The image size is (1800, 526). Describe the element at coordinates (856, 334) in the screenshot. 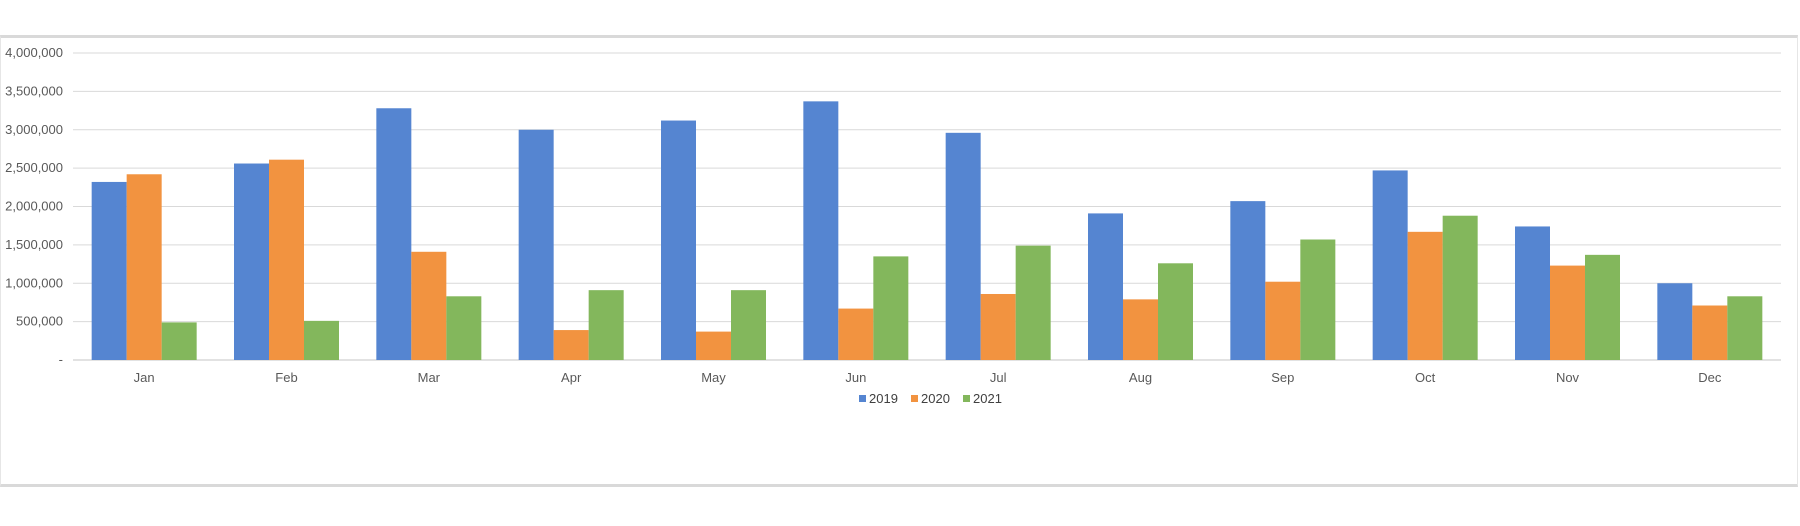

I see `bar-2020-jun` at that location.